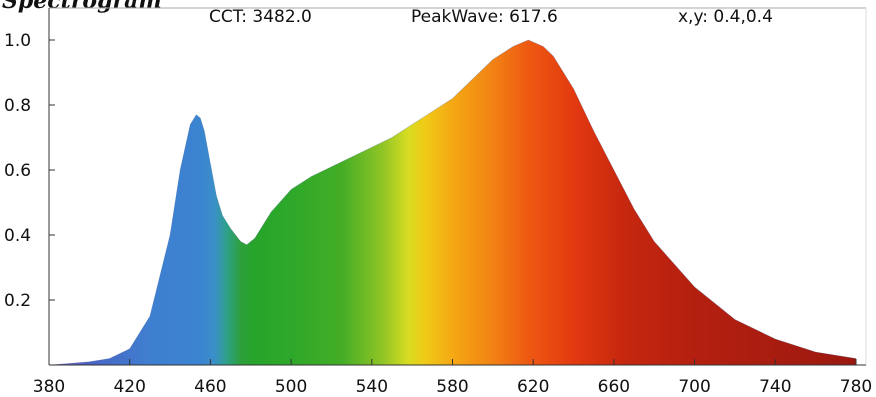 The height and width of the screenshot is (397, 876). What do you see at coordinates (17, 106) in the screenshot?
I see `y-tick-label: 0.8` at bounding box center [17, 106].